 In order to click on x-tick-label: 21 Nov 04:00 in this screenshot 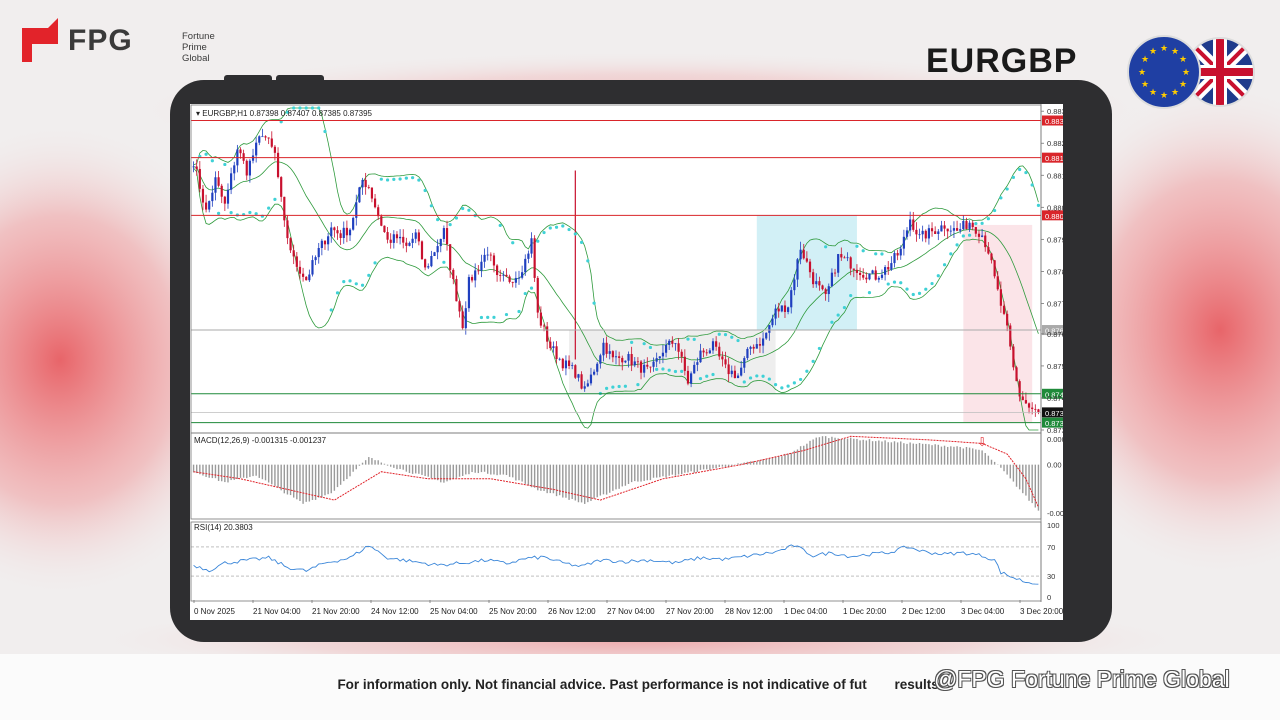, I will do `click(277, 611)`.